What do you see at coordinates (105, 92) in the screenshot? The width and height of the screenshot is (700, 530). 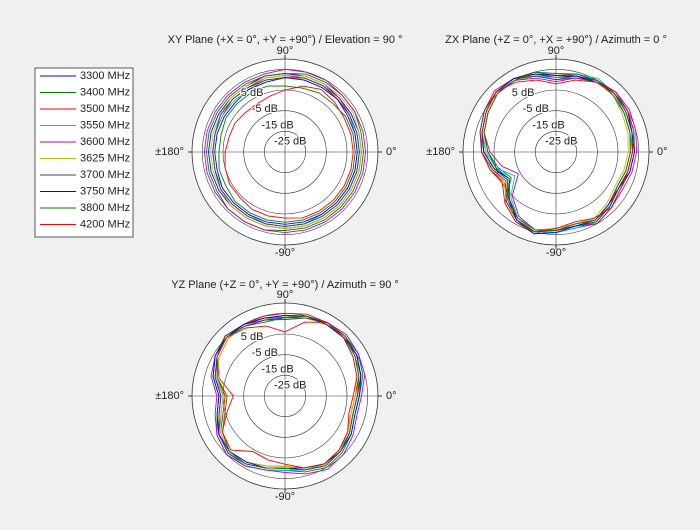 I see `legend-label: 3400 MHz` at bounding box center [105, 92].